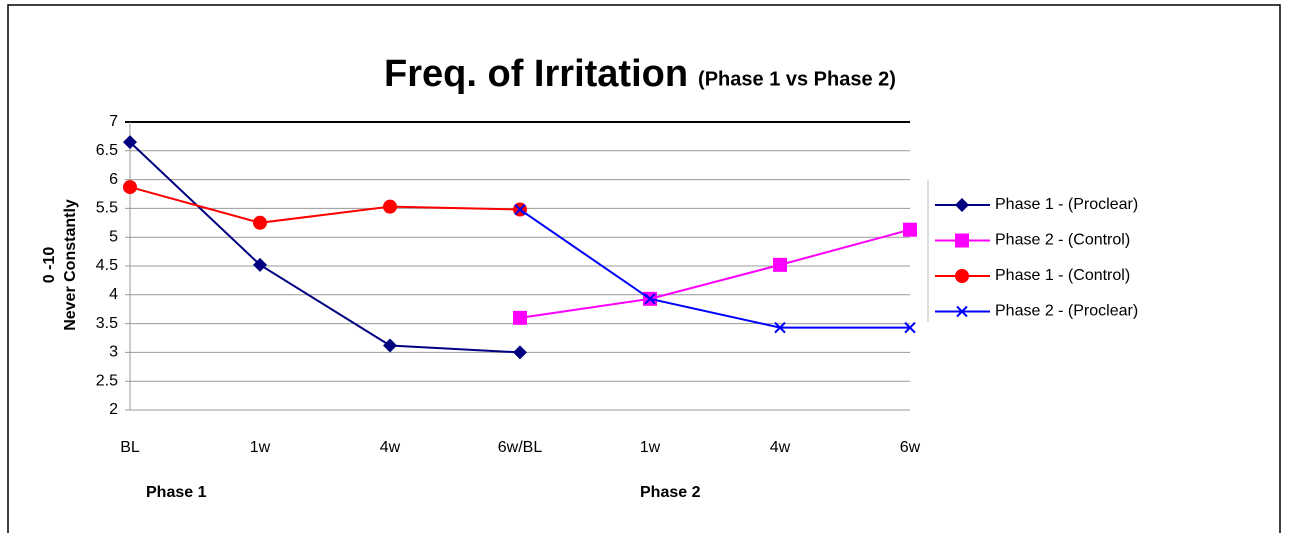 The height and width of the screenshot is (538, 1289). I want to click on legend-label: Phase 2 - (Proclear), so click(1066, 311).